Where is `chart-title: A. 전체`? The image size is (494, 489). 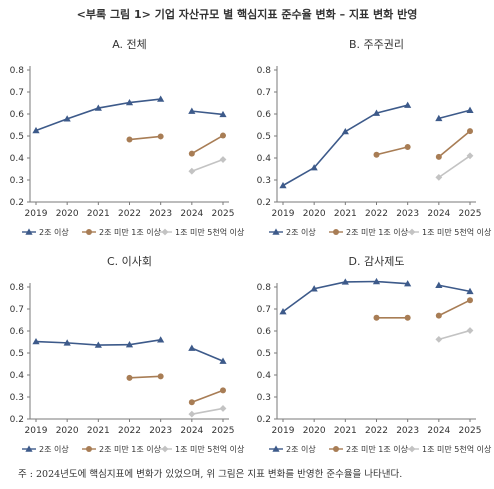
chart-title: A. 전체 is located at coordinates (129, 44).